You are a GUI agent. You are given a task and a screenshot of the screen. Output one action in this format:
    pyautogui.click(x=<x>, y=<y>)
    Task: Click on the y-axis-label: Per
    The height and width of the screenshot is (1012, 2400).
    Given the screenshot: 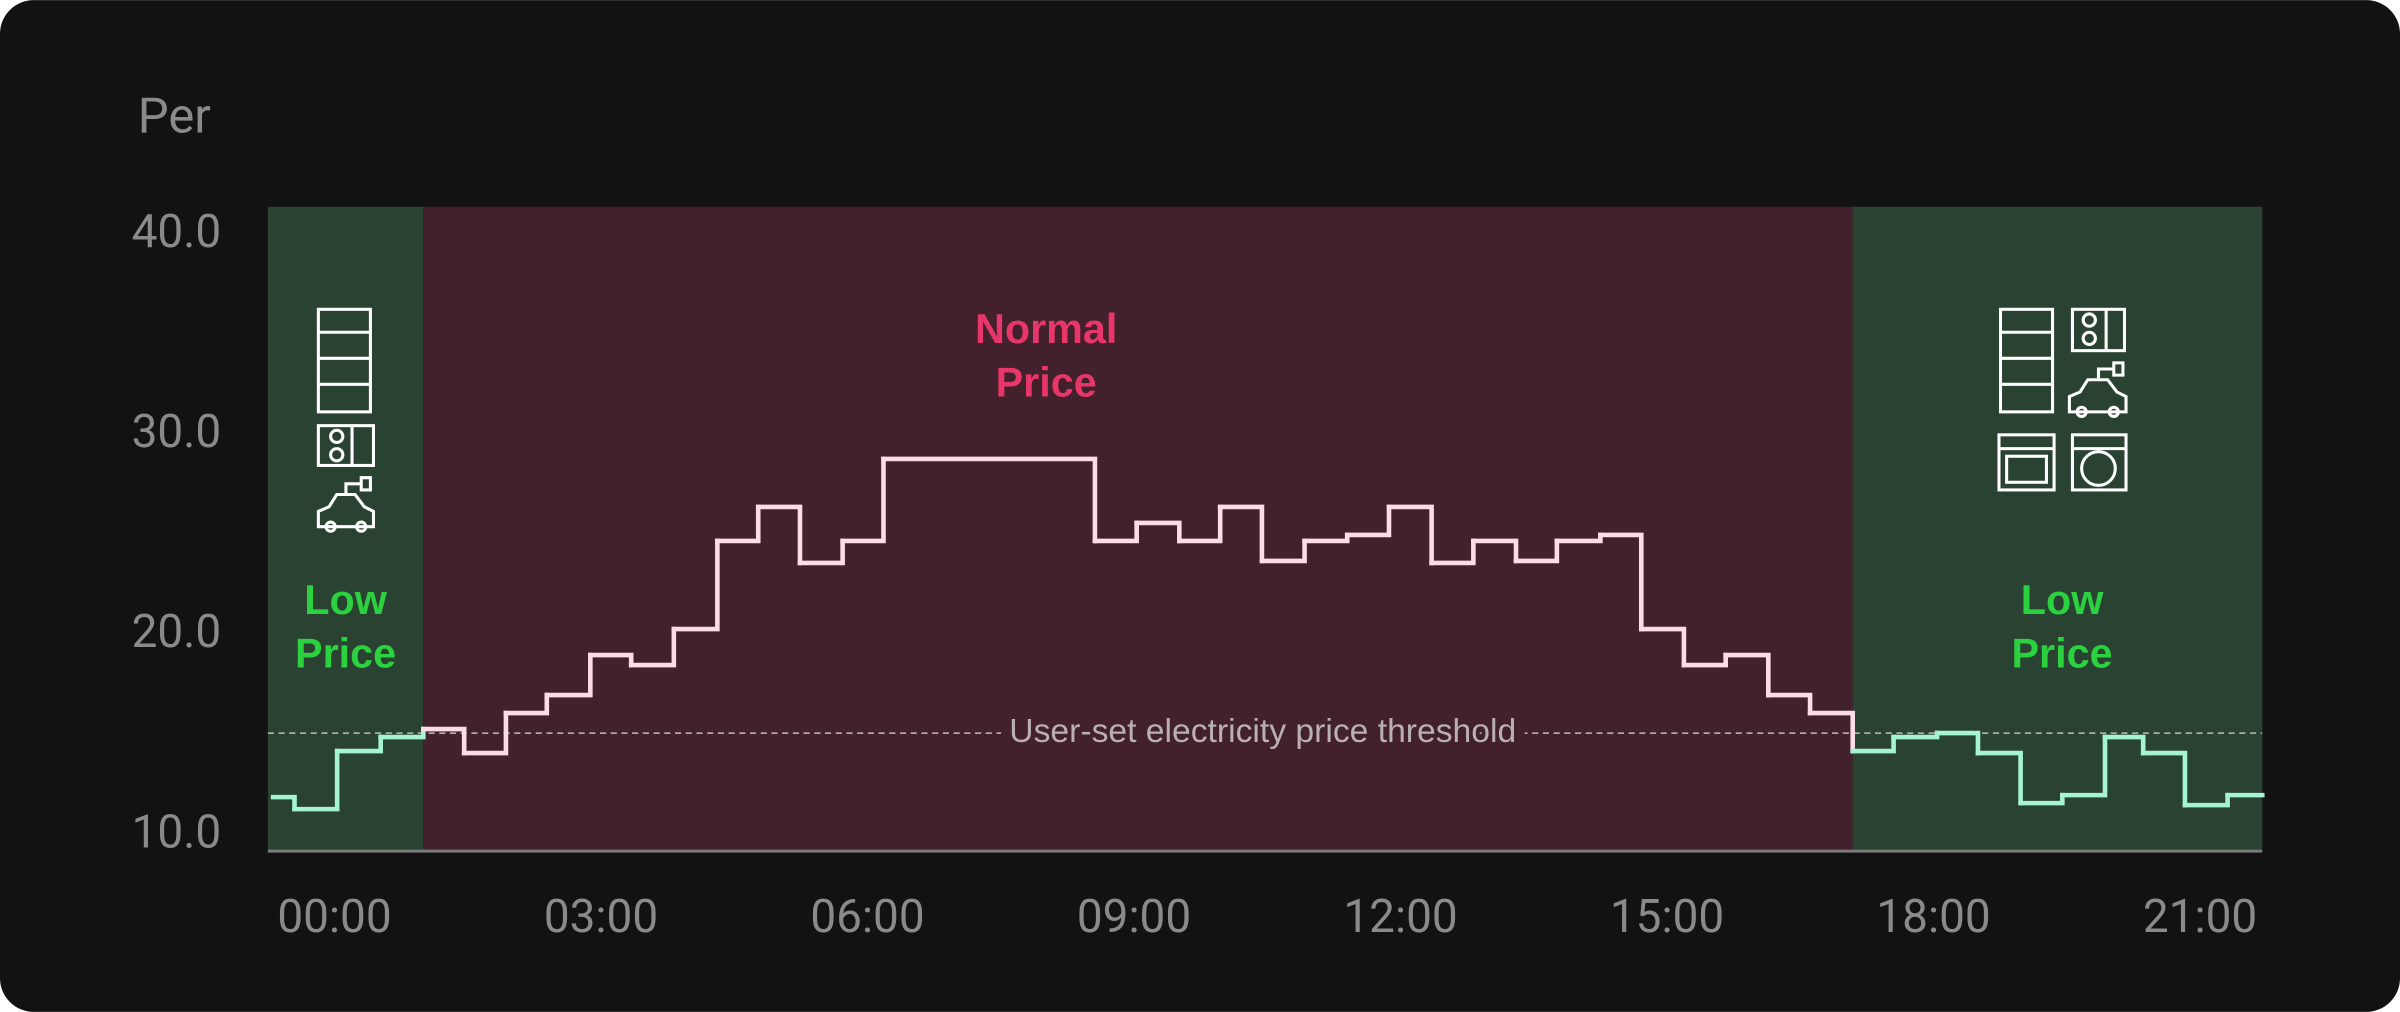 What is the action you would take?
    pyautogui.click(x=174, y=115)
    